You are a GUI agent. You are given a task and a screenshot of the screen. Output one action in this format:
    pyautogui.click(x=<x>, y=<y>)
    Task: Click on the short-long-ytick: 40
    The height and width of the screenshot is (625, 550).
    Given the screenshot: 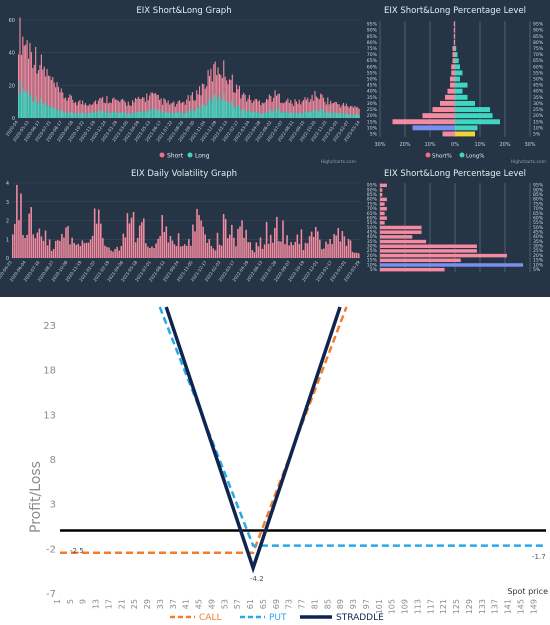 What is the action you would take?
    pyautogui.click(x=12, y=54)
    